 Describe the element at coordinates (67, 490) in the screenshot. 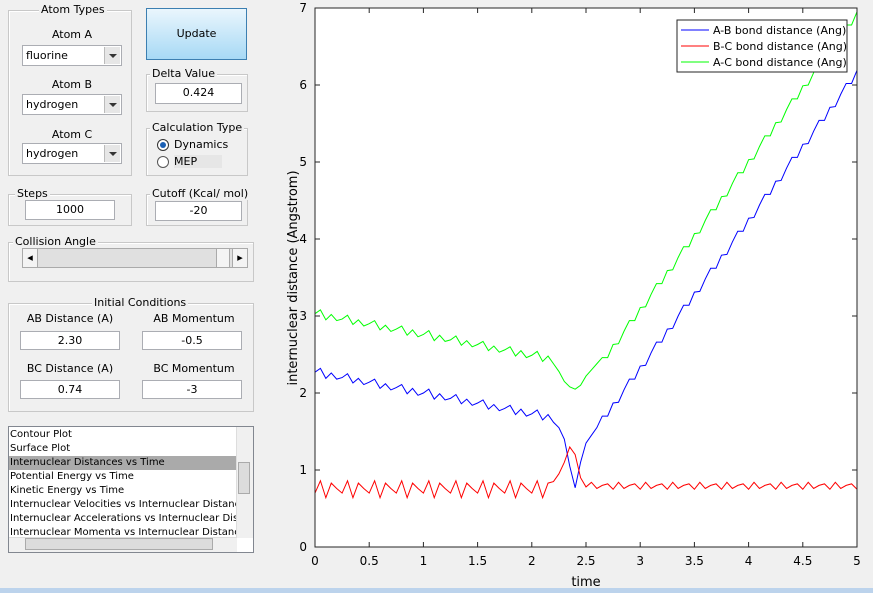

I see `list-item: Kinetic Energy vs Time` at that location.